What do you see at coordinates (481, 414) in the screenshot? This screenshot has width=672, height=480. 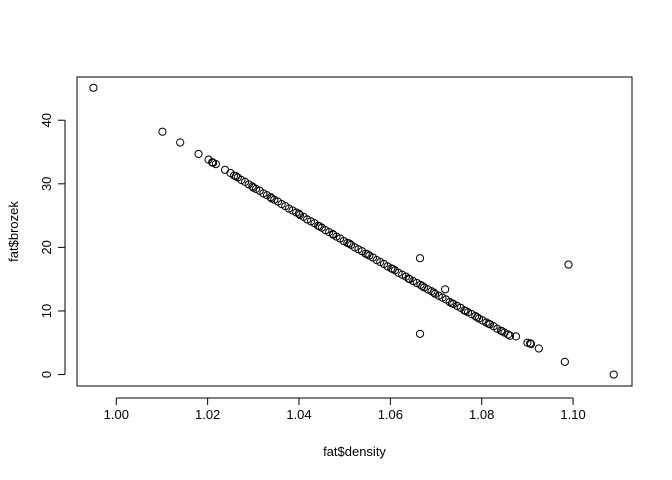 I see `x-tick-label: 1.08` at bounding box center [481, 414].